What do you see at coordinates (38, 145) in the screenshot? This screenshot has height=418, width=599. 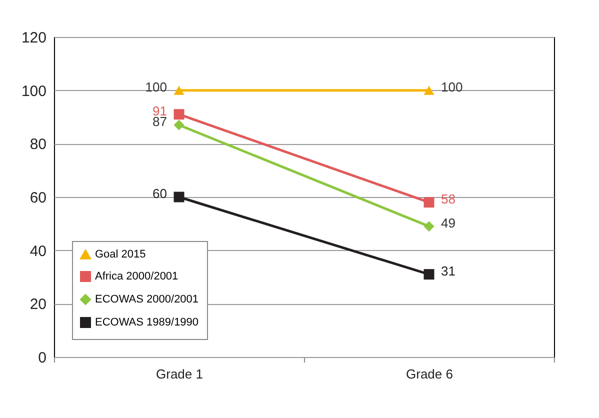 I see `y-tick-label: 80` at bounding box center [38, 145].